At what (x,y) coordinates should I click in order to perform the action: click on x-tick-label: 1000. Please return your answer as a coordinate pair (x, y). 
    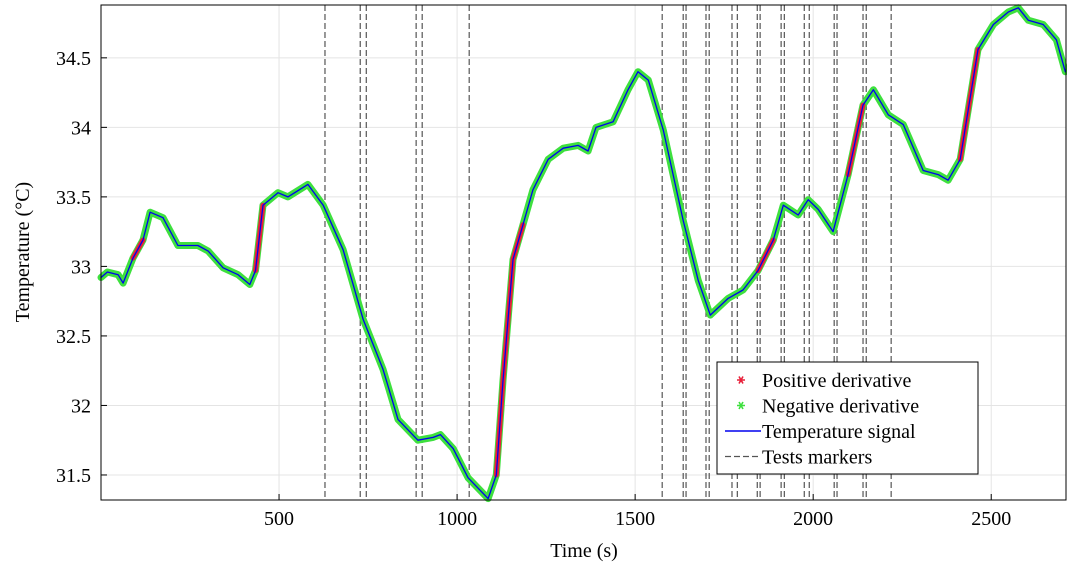
    Looking at the image, I should click on (457, 519).